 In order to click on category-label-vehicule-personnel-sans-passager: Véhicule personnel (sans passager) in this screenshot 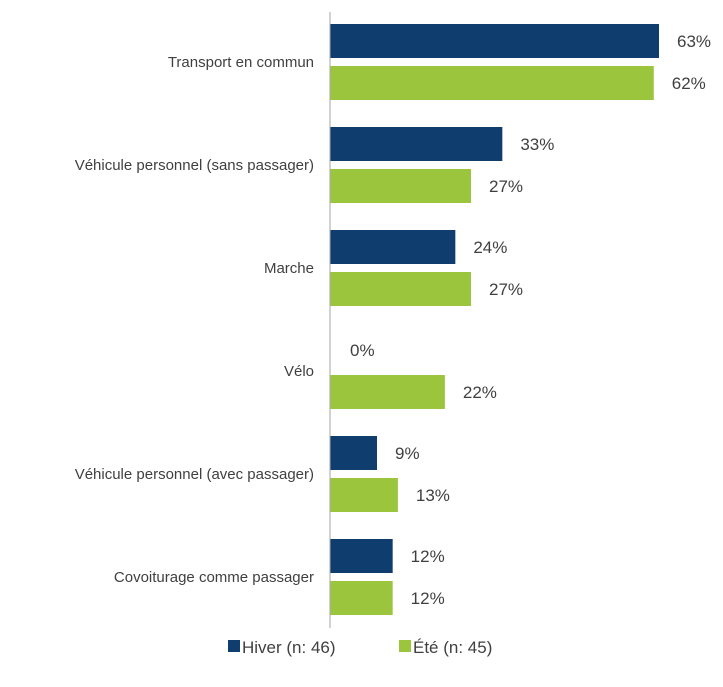, I will do `click(194, 165)`.